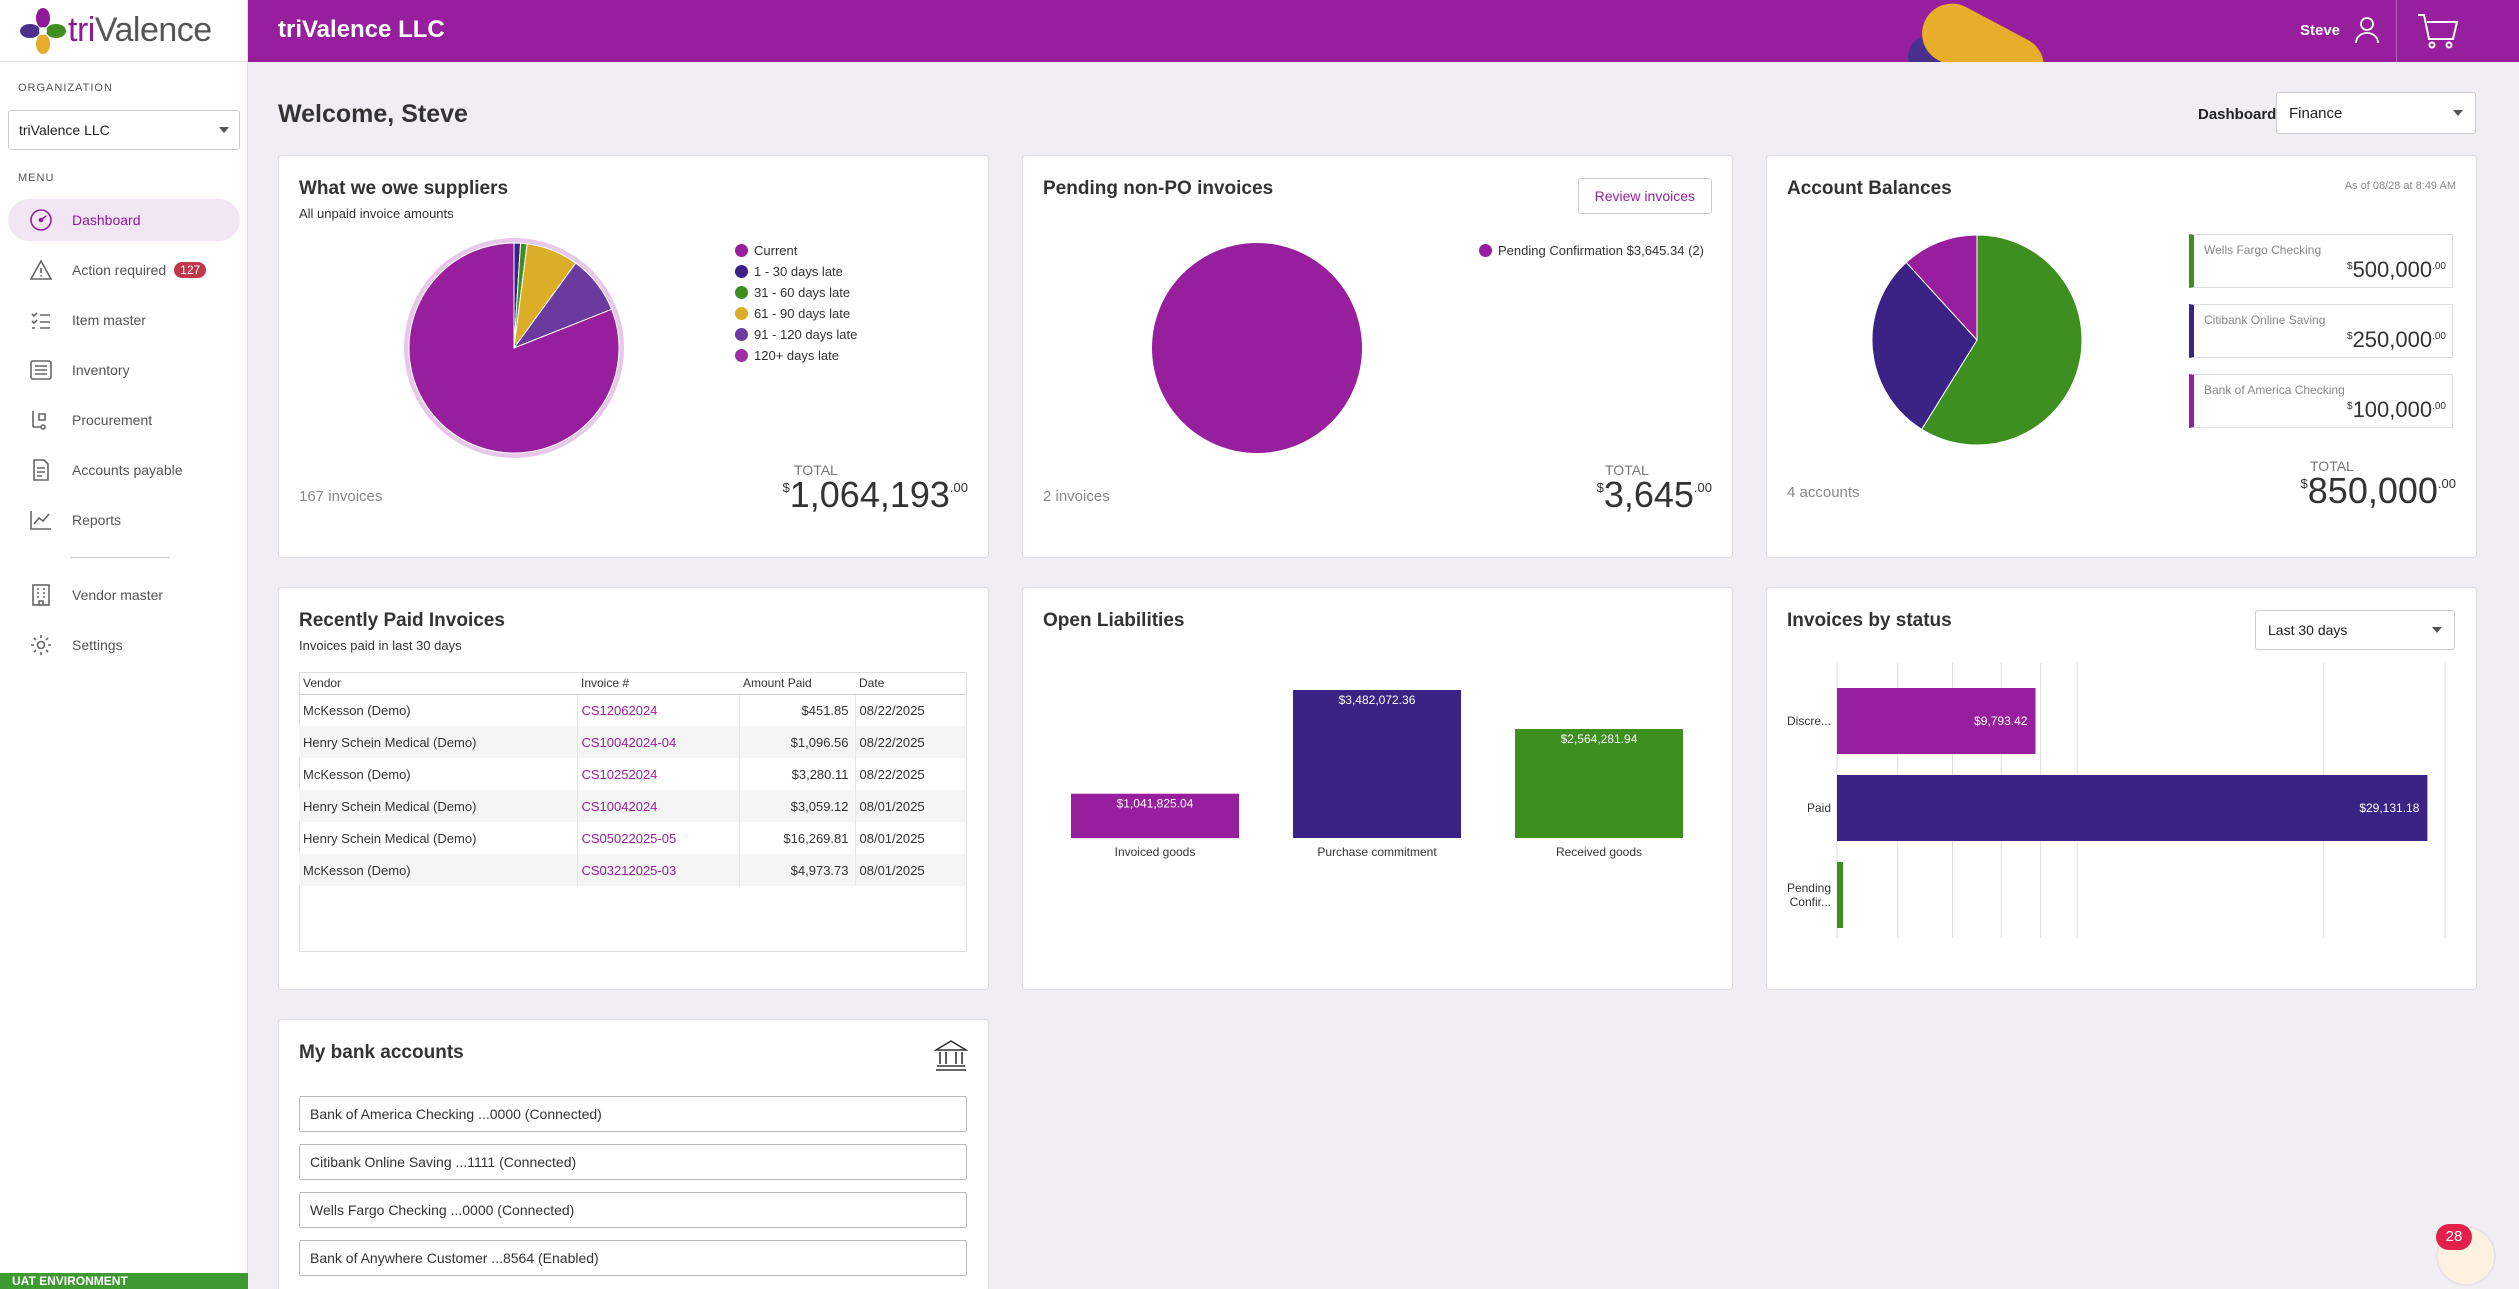 The width and height of the screenshot is (2519, 1289). I want to click on owe-pie-chart, so click(514, 348).